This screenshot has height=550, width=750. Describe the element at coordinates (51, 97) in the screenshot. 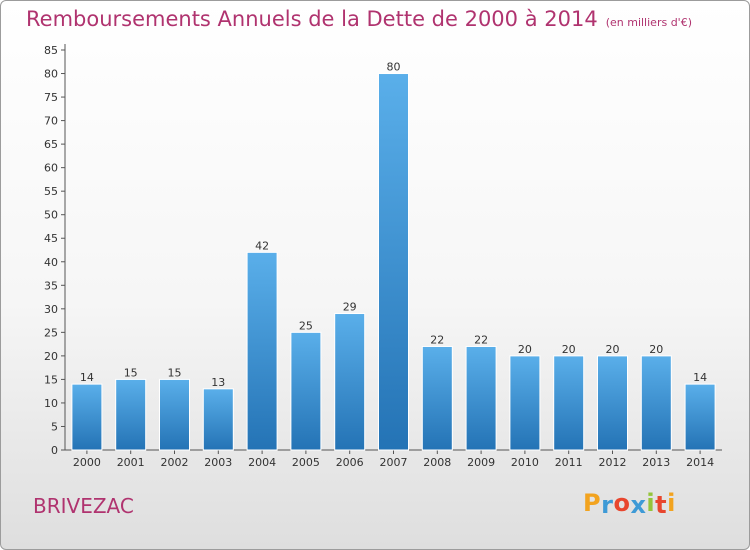

I see `y-tick-label: 75` at that location.